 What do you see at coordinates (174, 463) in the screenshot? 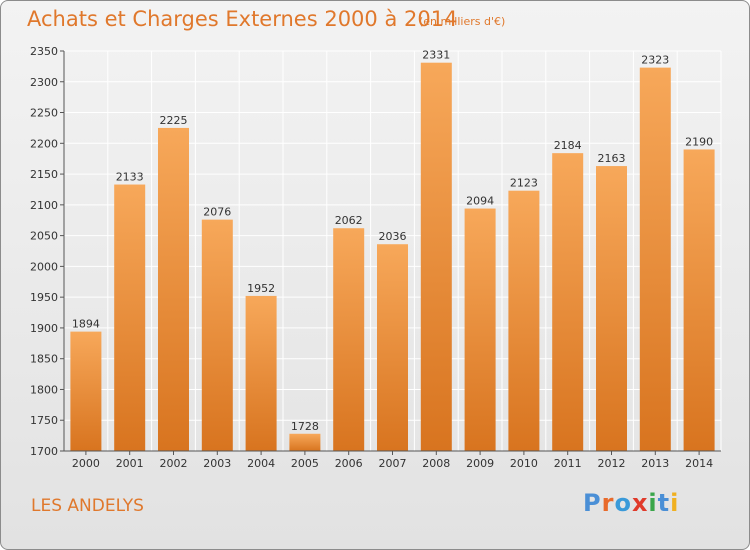
I see `x-tick-label-2002: 2002` at bounding box center [174, 463].